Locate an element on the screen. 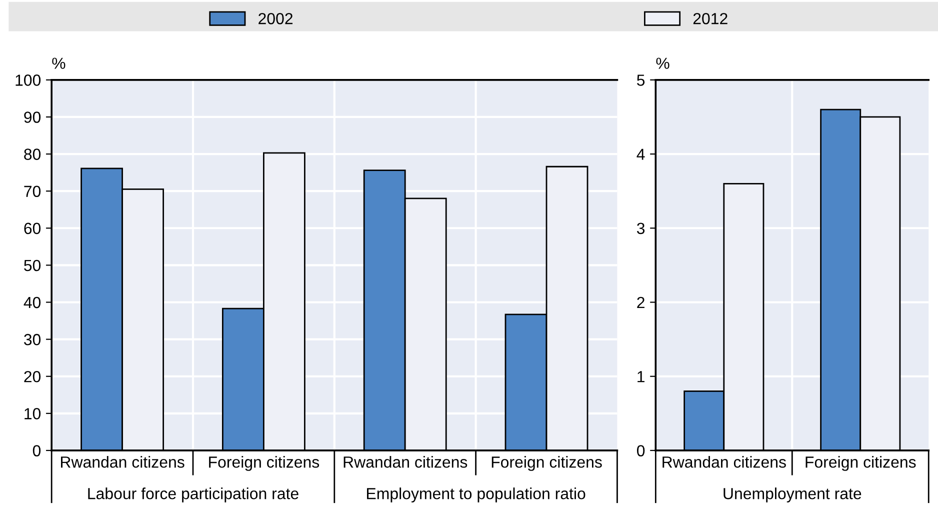 The image size is (938, 509). text: Labour force participation rate is located at coordinates (193, 495).